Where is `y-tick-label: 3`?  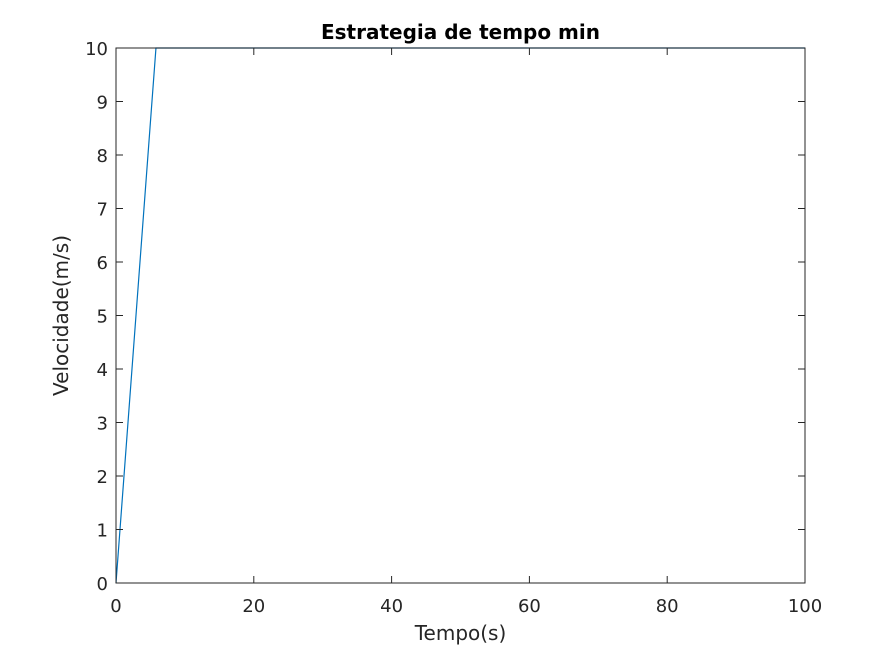
y-tick-label: 3 is located at coordinates (102, 424).